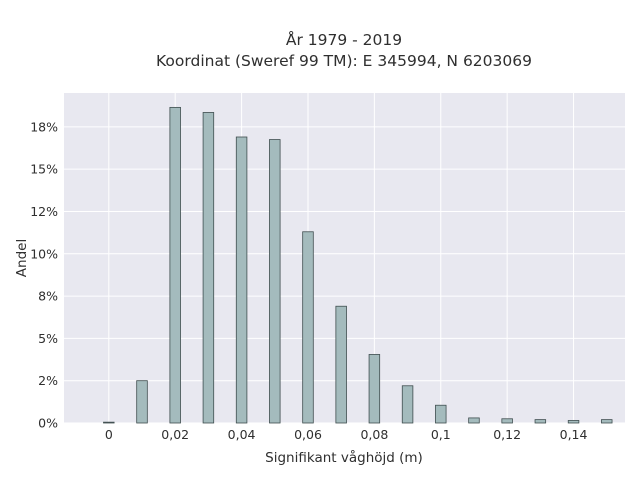 The image size is (640, 480). I want to click on x-tick-label: 0, so click(109, 434).